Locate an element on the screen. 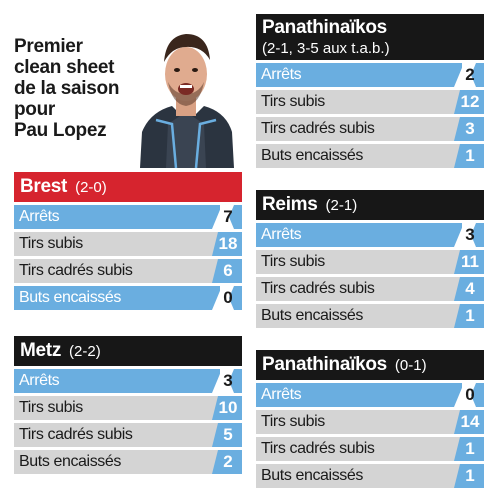  stat-row-shots-on-target: Tirs cadrés subis 4 is located at coordinates (370, 289).